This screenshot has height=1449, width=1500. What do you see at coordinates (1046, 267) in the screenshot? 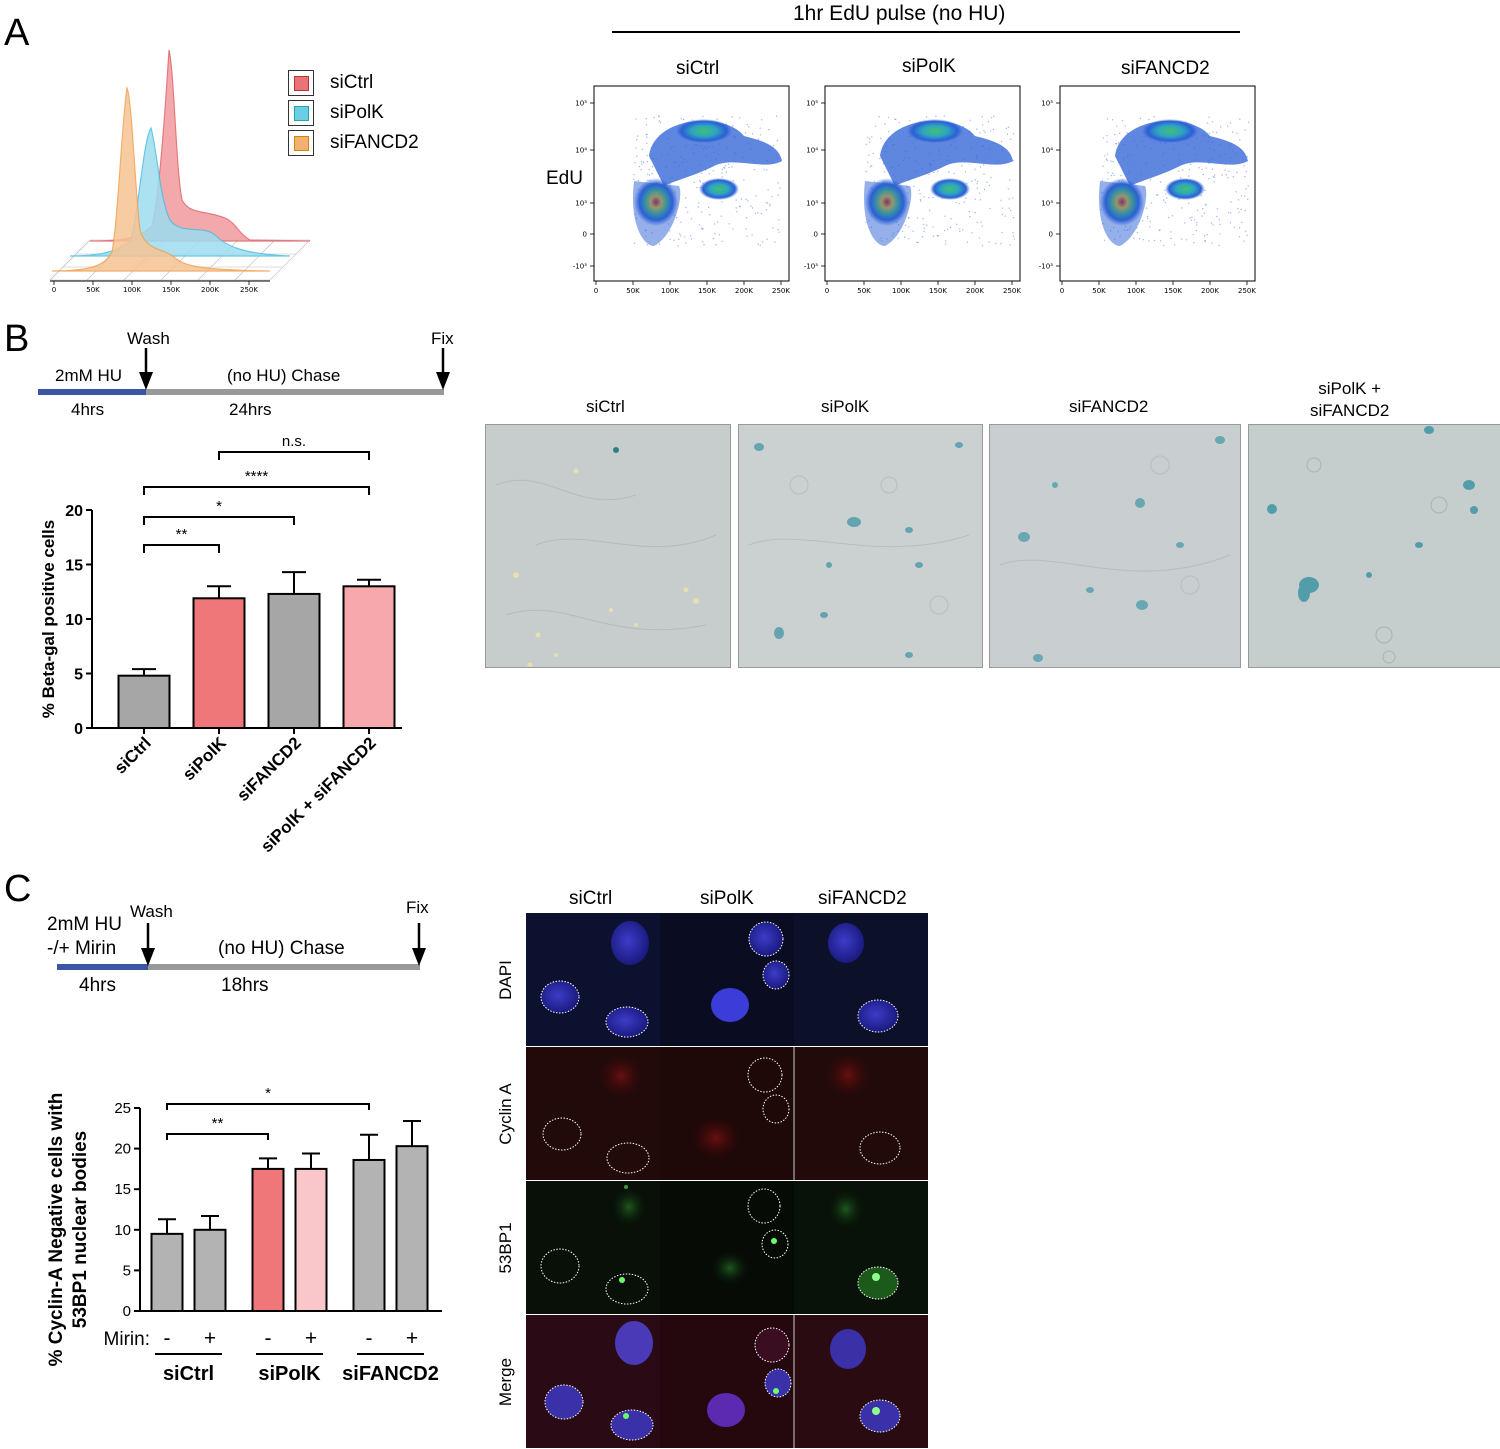
I see `flow-y-tick-label: -10³` at bounding box center [1046, 267].